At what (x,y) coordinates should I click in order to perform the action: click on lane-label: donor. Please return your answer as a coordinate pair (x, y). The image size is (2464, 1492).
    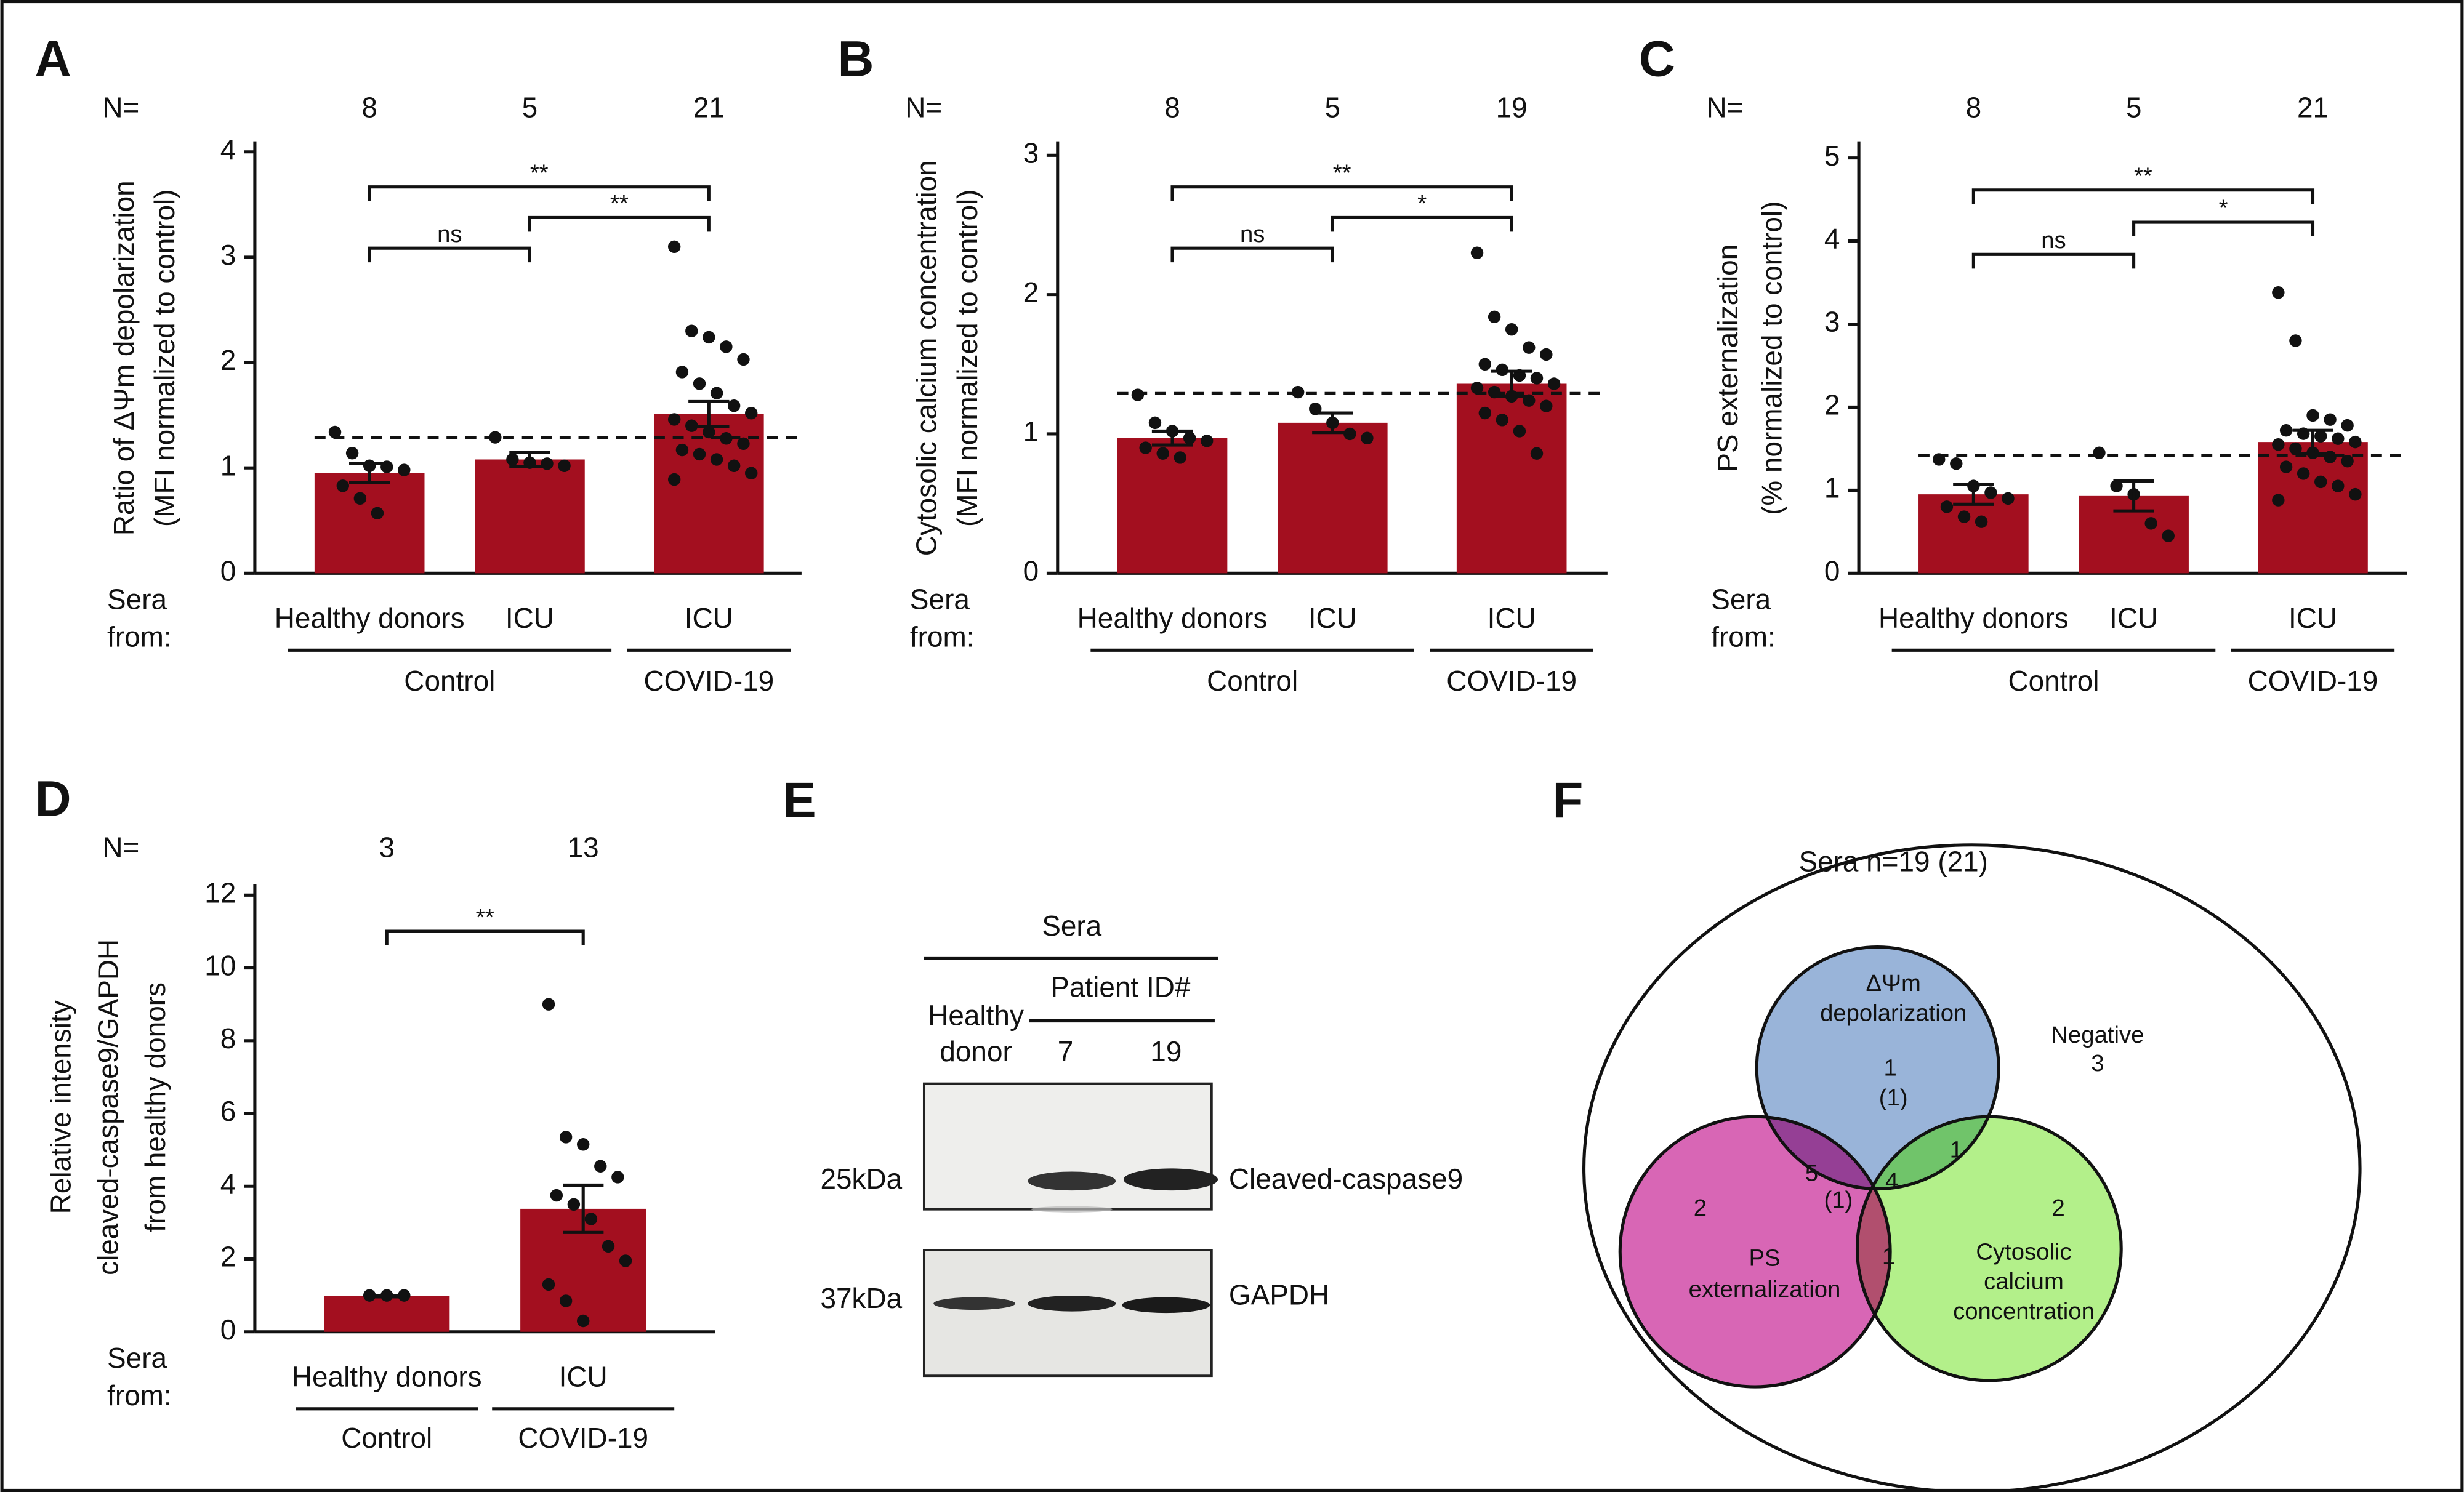
    Looking at the image, I should click on (976, 1051).